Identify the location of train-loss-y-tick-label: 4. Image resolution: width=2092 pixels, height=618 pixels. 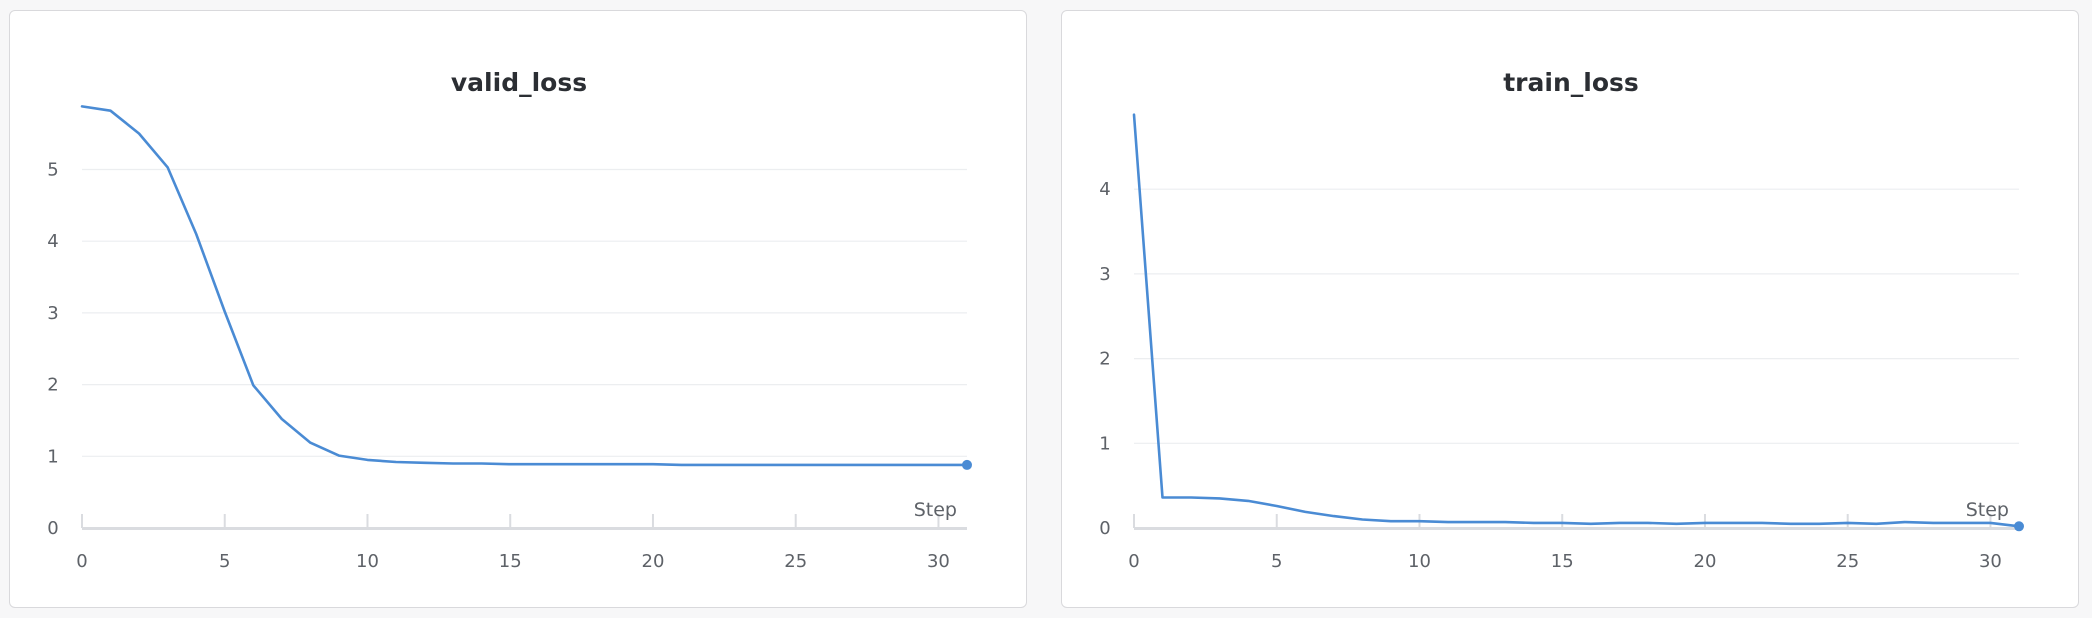
(1104, 189).